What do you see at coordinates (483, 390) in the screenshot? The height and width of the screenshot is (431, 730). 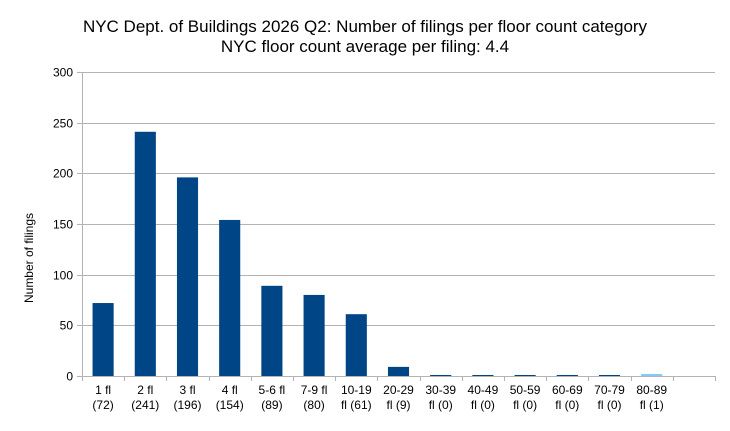 I see `x-tick-label: 40-49` at bounding box center [483, 390].